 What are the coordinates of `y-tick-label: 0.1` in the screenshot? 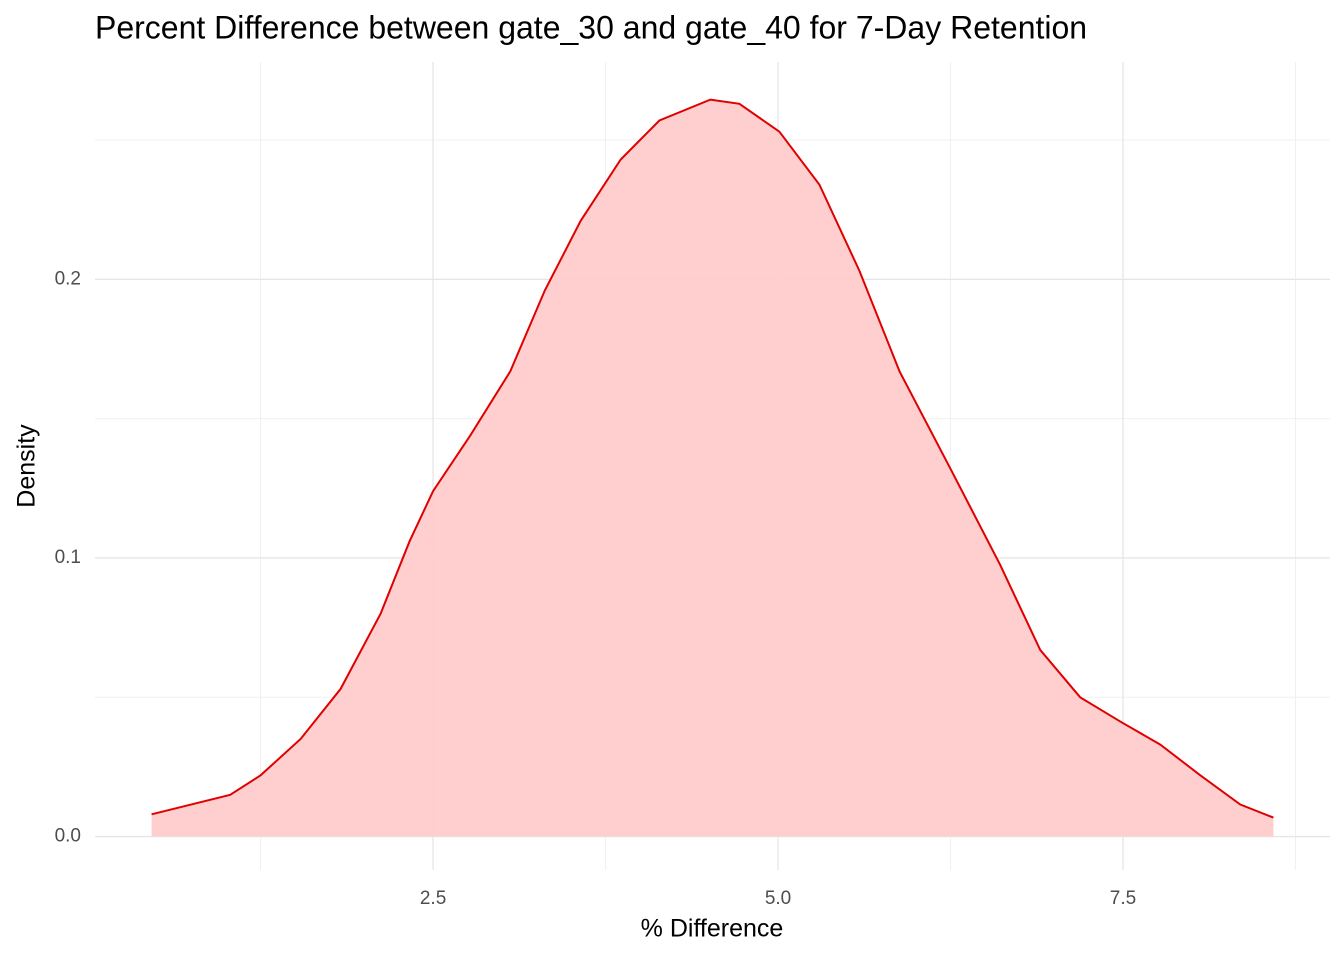 It's located at (68, 557).